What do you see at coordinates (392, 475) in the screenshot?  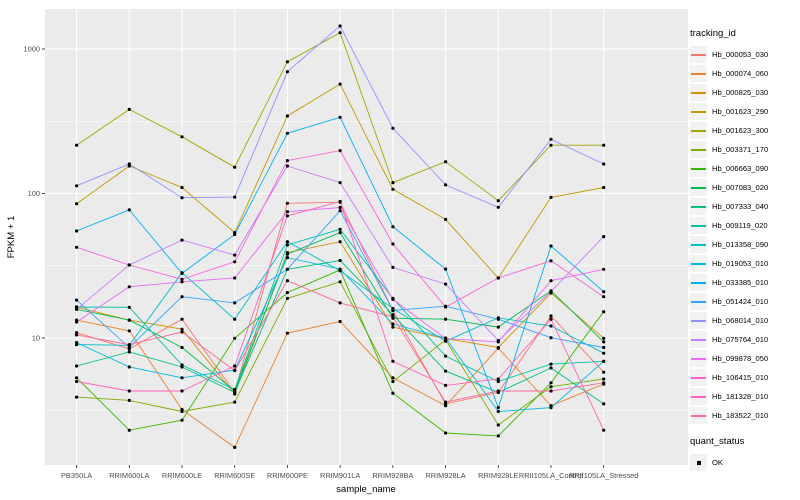 I see `x-tick-label: RRIM928BA` at bounding box center [392, 475].